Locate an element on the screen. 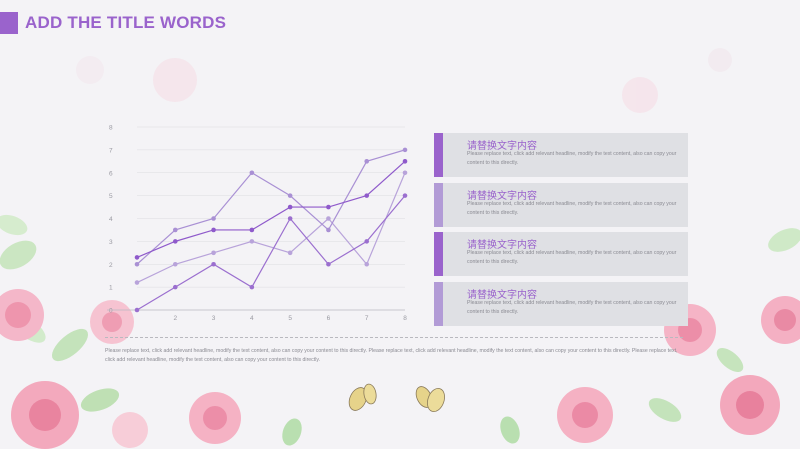  y-tick-label: 0 is located at coordinates (111, 311).